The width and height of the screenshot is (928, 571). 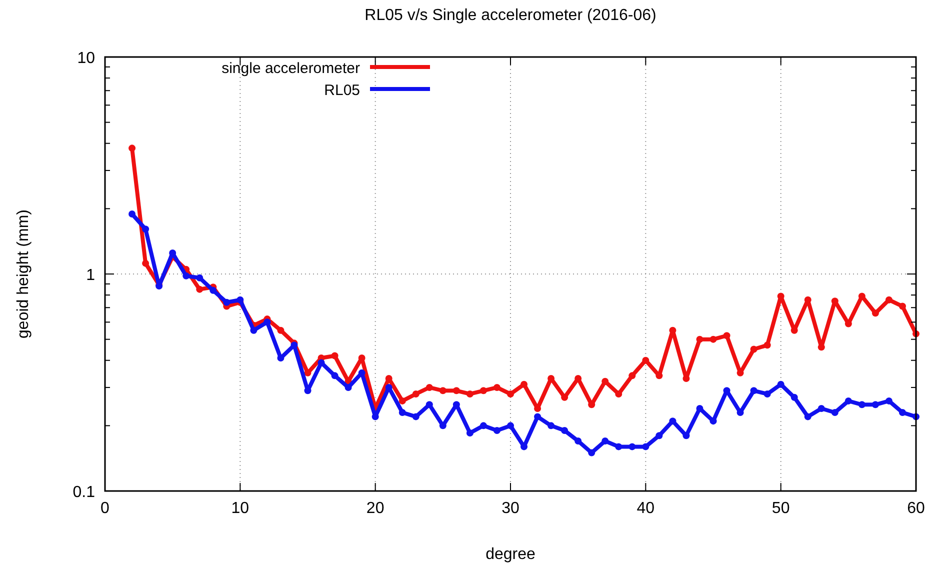 I want to click on x-tick-label: 40, so click(x=645, y=508).